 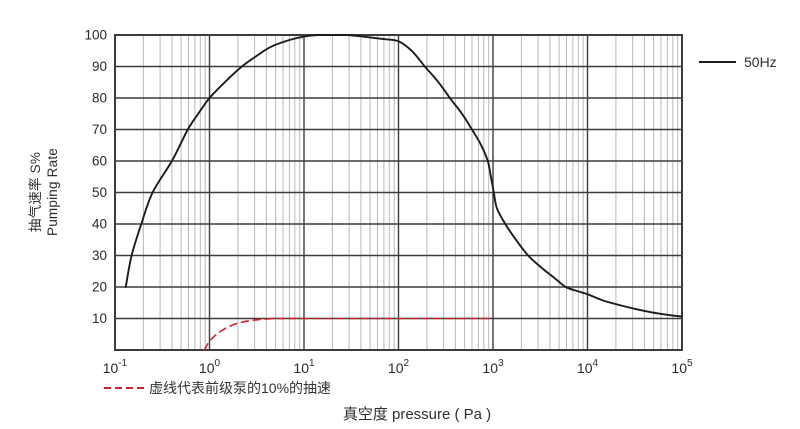 What do you see at coordinates (210, 367) in the screenshot?
I see `x-tick-label: 10⁰` at bounding box center [210, 367].